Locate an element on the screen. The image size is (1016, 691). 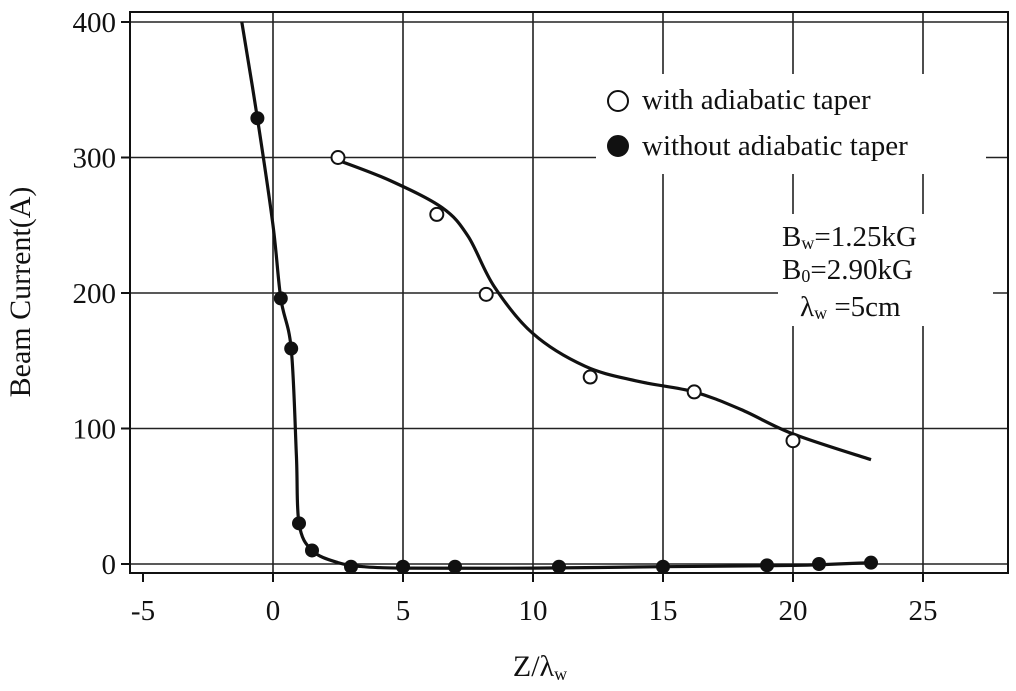
y-tick-label: 200 is located at coordinates (95, 294).